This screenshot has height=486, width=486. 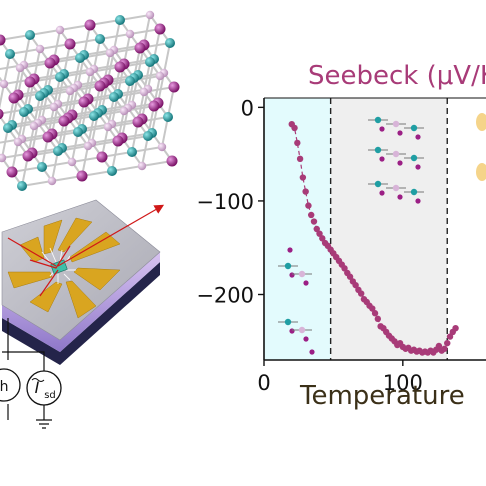 I want to click on chip-purple-layer, so click(x=81, y=302).